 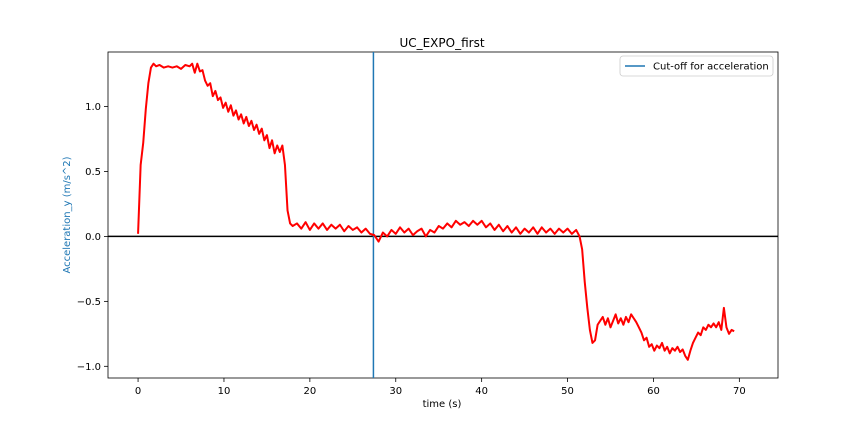 What do you see at coordinates (653, 391) in the screenshot?
I see `x-tick-label: 60` at bounding box center [653, 391].